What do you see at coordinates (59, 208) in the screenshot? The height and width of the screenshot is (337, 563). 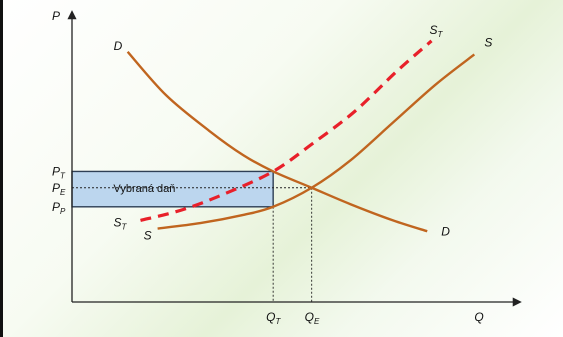 I see `price-label-p: PP` at bounding box center [59, 208].